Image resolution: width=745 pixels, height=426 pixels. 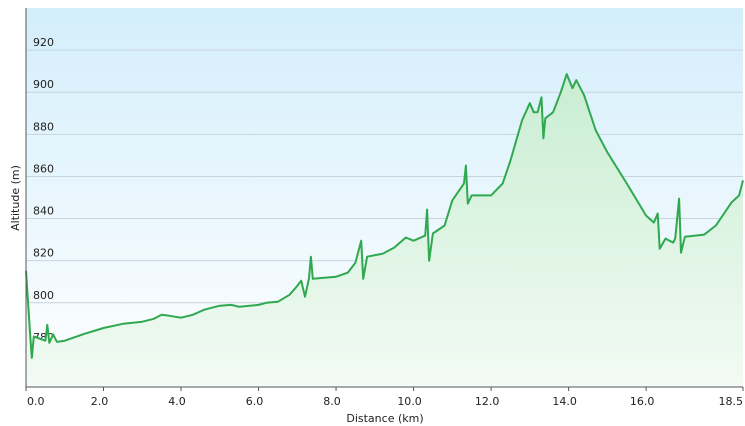 What do you see at coordinates (43, 295) in the screenshot?
I see `y-tick-label: 800` at bounding box center [43, 295].